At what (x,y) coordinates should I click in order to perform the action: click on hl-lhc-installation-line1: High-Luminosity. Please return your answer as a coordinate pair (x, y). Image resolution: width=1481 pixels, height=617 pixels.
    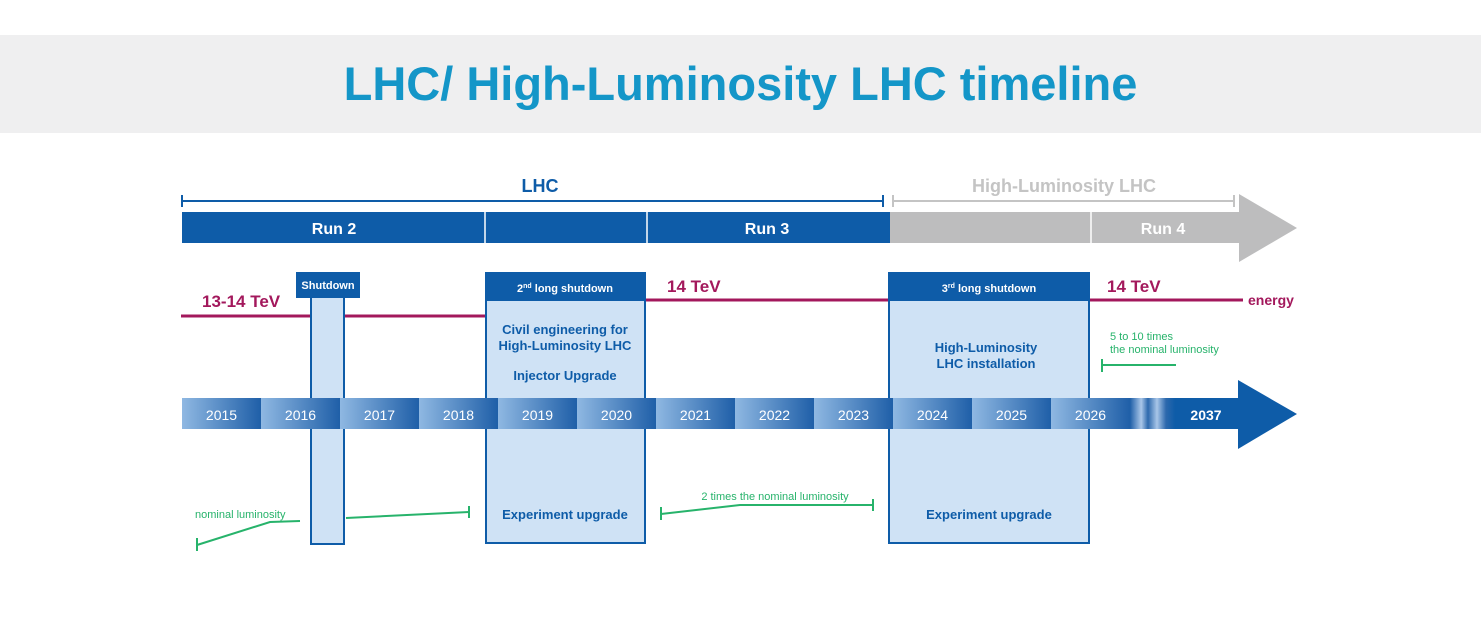
    Looking at the image, I should click on (986, 347).